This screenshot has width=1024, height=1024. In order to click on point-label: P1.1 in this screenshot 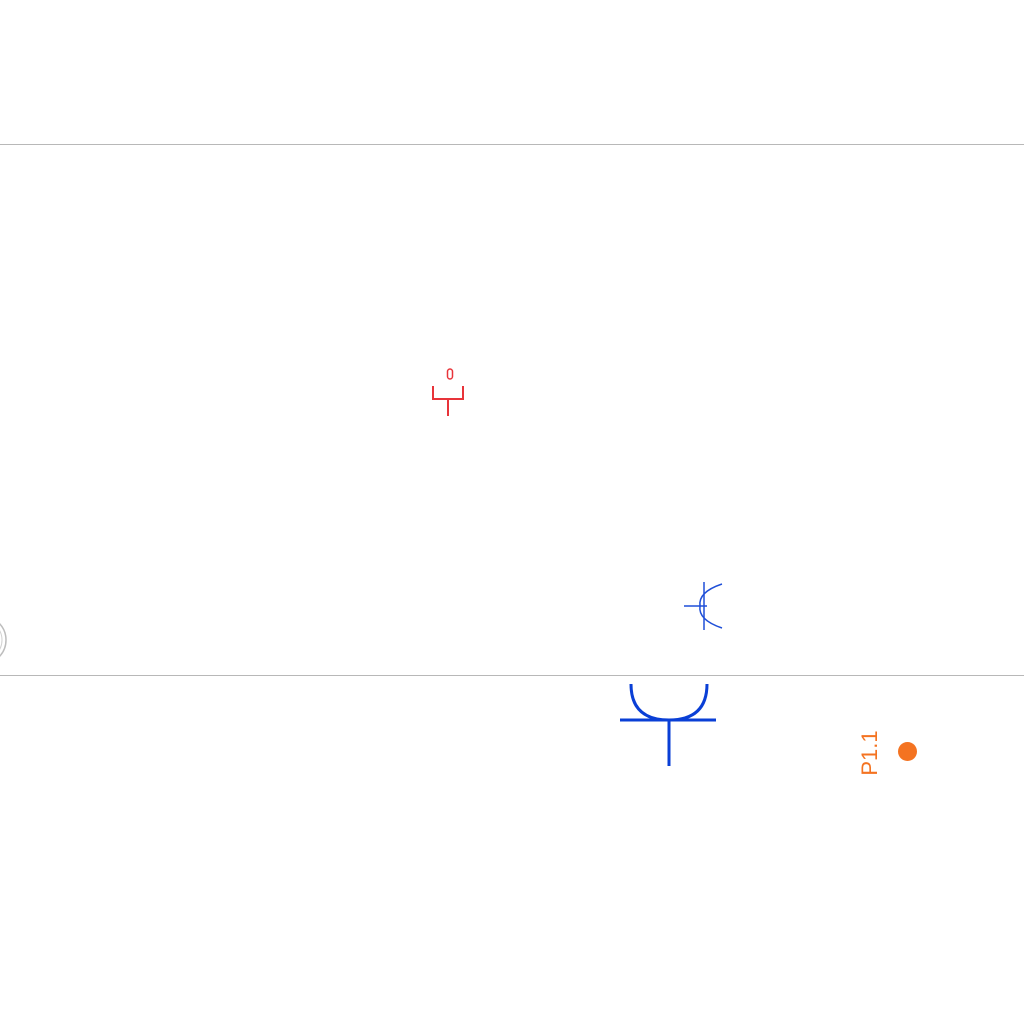, I will do `click(869, 753)`.